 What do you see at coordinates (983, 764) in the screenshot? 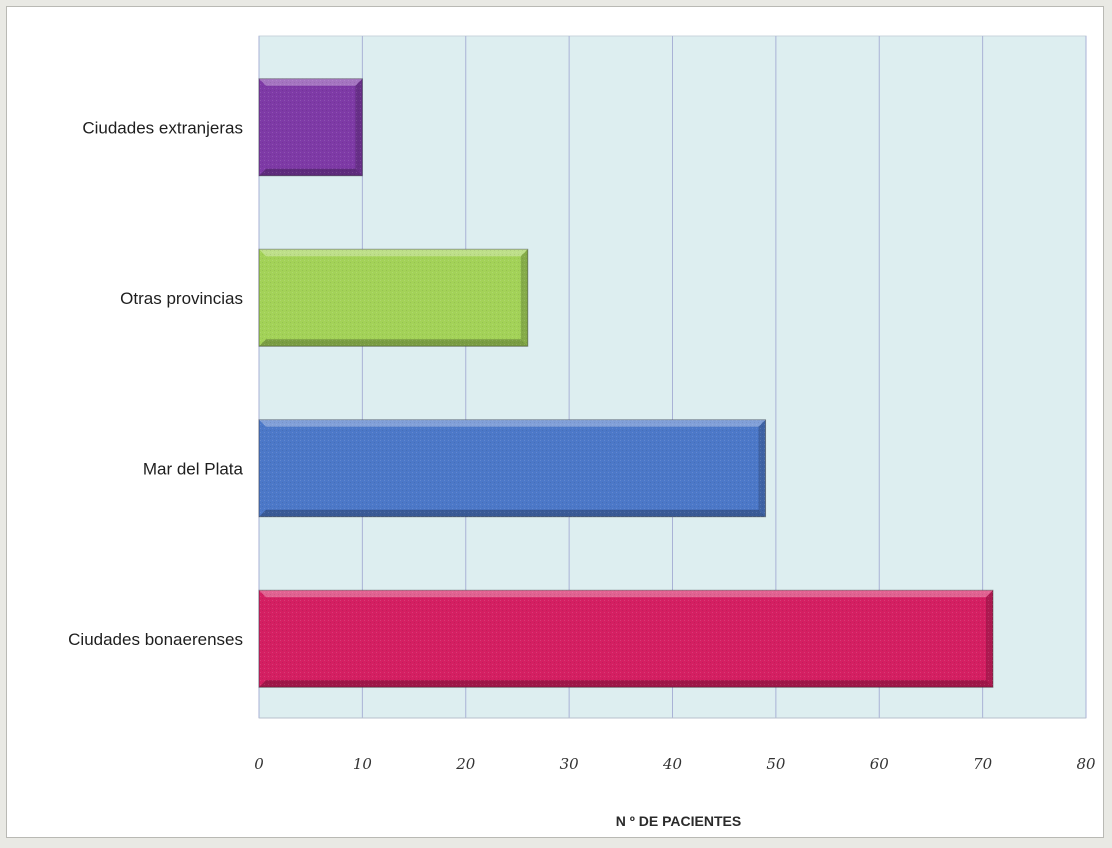
I see `x-tick-label: 70` at bounding box center [983, 764].